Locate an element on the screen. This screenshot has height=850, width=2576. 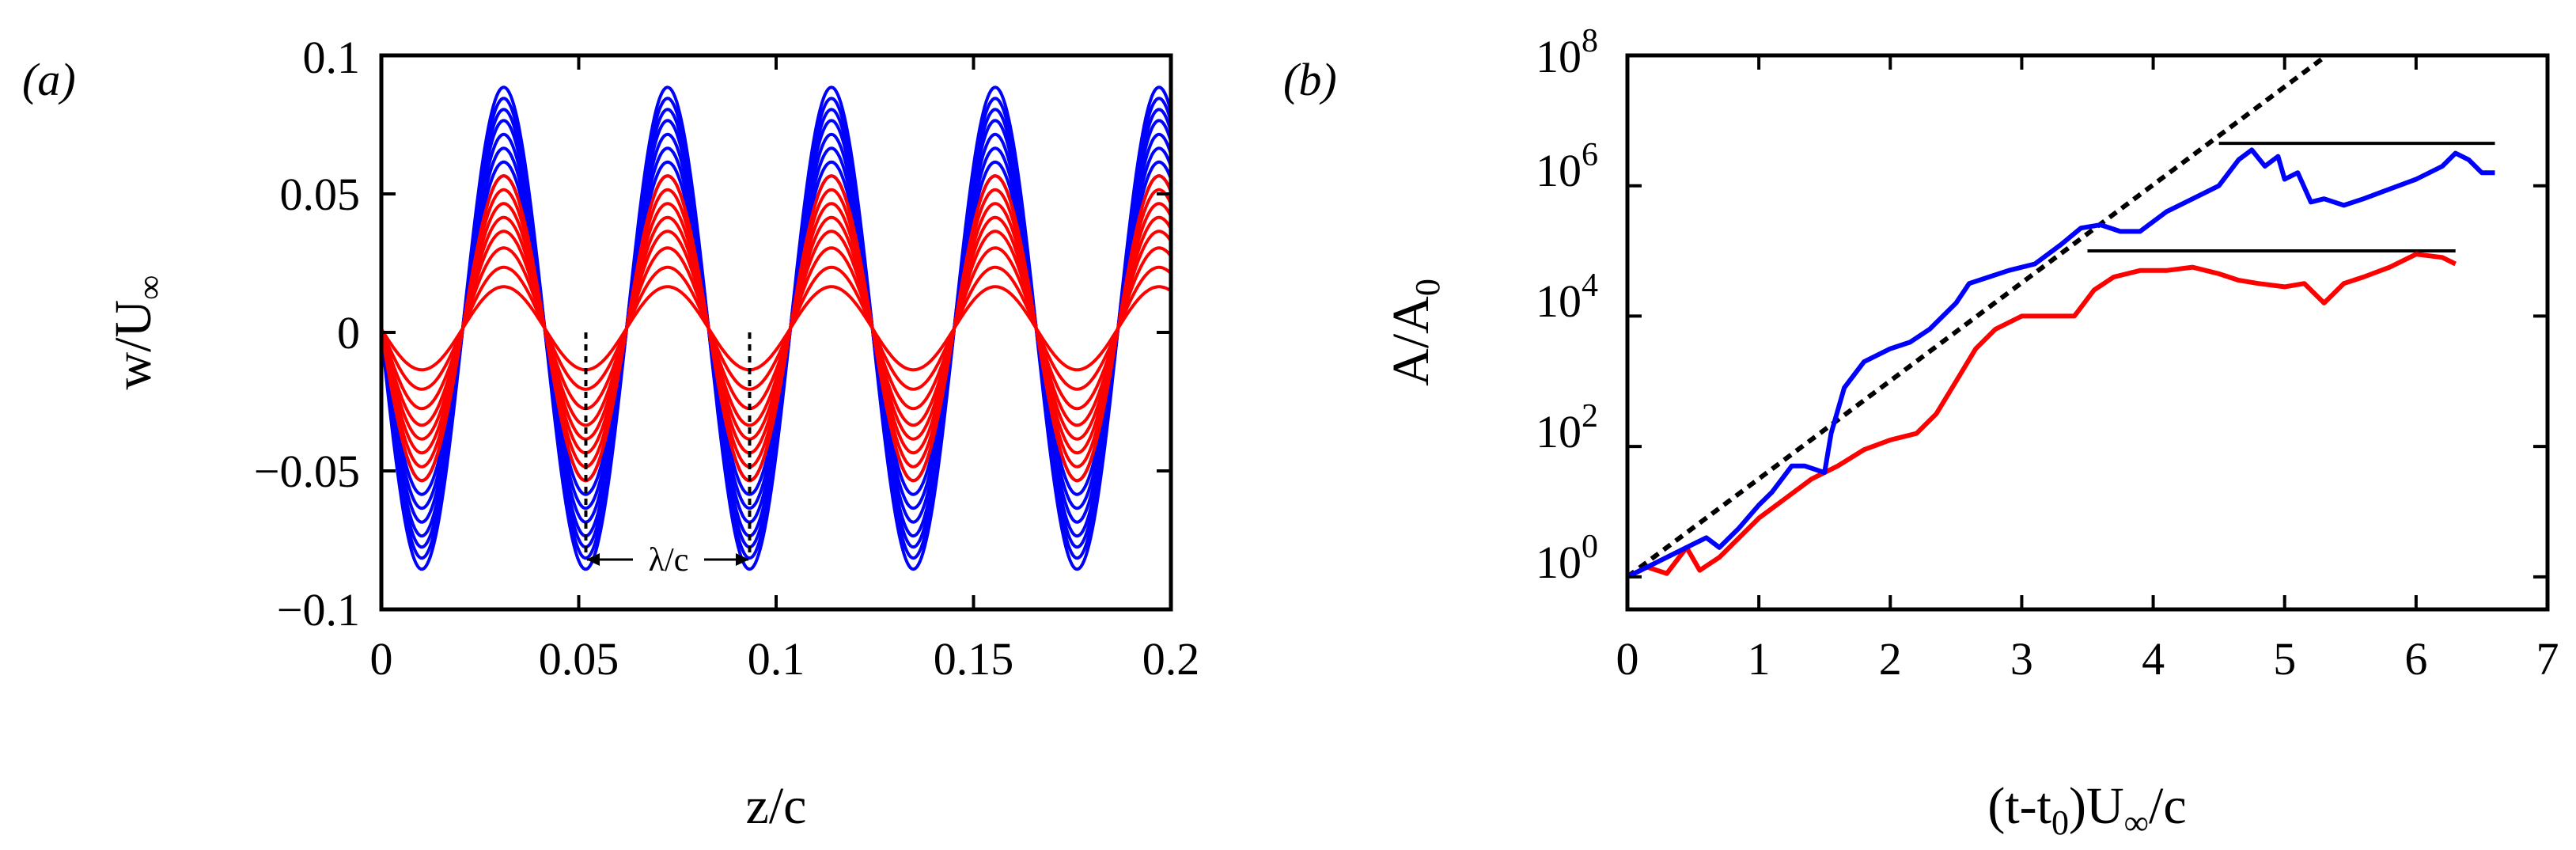
panel-b-xlabel-part: /c is located at coordinates (2168, 806).